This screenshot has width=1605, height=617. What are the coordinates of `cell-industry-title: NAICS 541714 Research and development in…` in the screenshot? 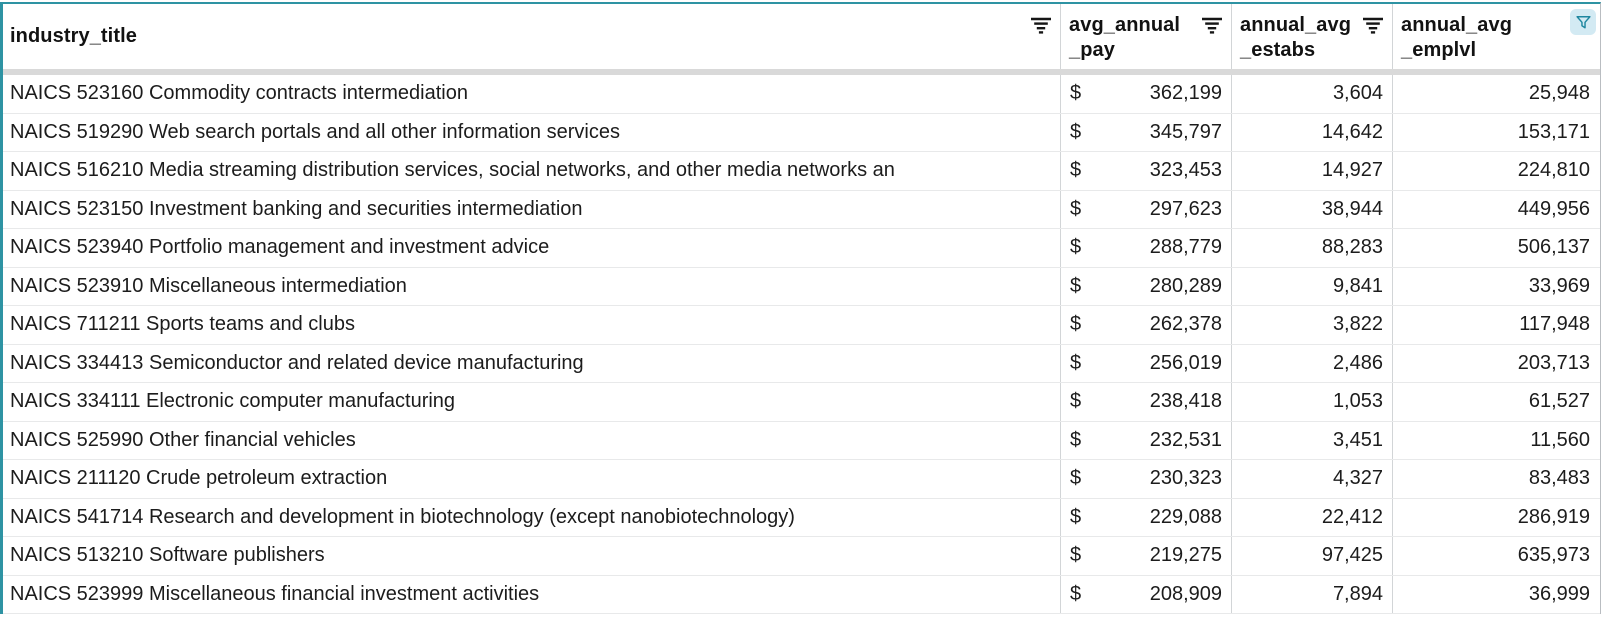 It's located at (532, 517).